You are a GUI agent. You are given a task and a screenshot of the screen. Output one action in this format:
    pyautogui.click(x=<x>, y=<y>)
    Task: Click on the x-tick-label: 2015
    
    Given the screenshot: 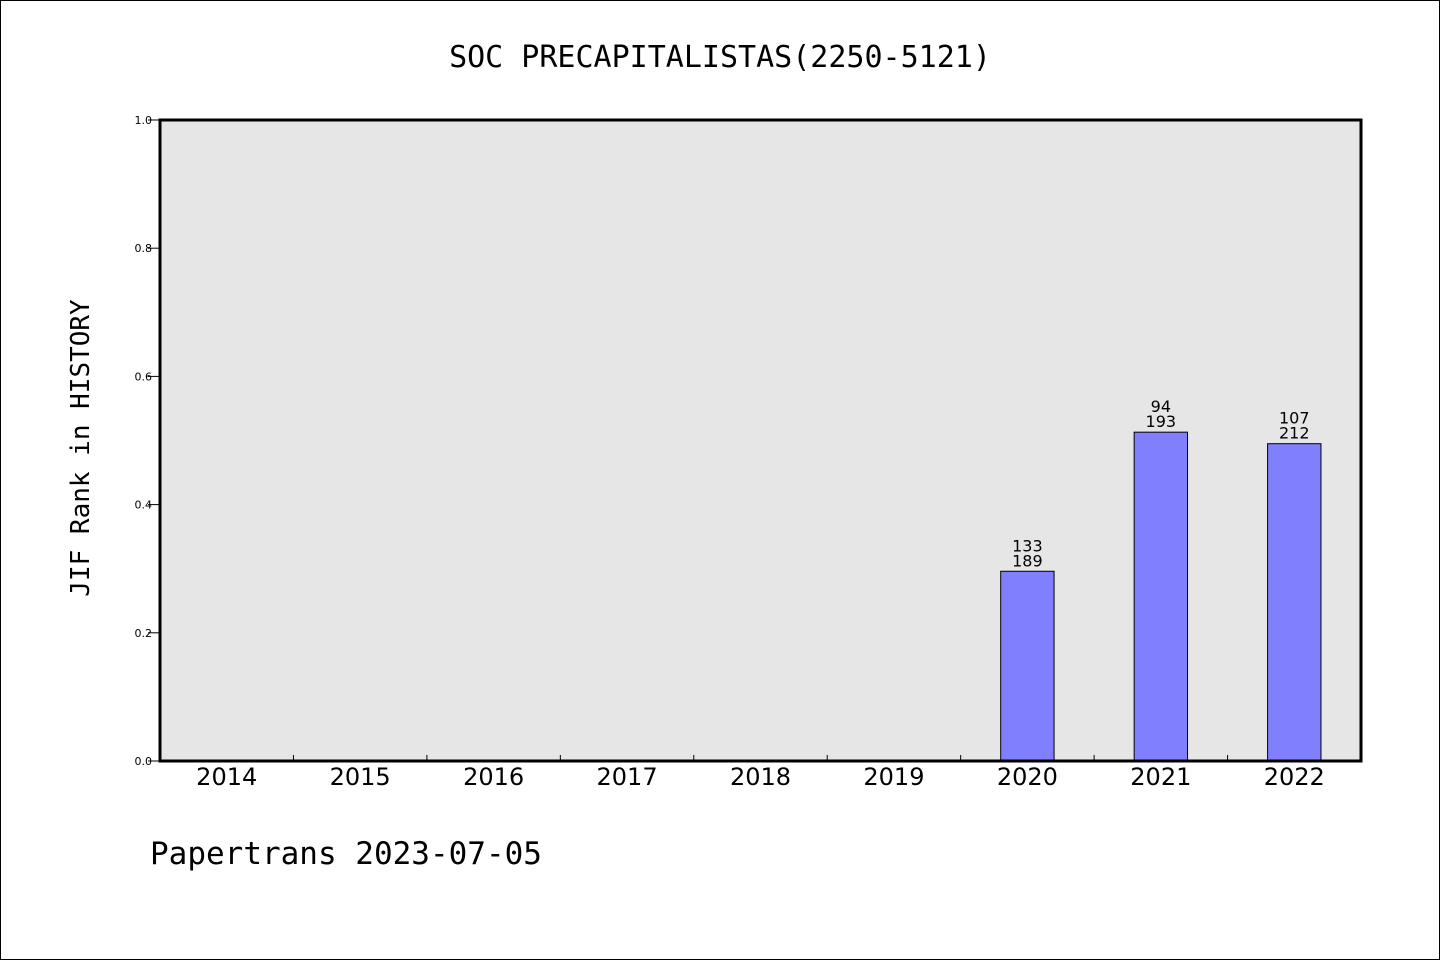 What is the action you would take?
    pyautogui.click(x=360, y=777)
    